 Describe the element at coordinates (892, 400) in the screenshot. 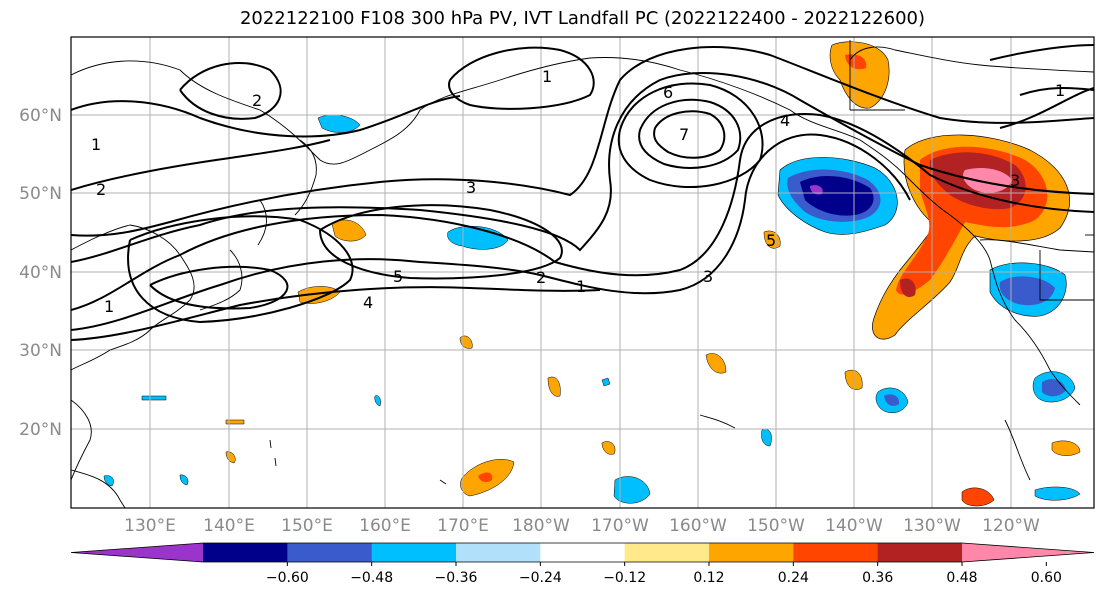

I see `ivt-negative-subtropic-core` at that location.